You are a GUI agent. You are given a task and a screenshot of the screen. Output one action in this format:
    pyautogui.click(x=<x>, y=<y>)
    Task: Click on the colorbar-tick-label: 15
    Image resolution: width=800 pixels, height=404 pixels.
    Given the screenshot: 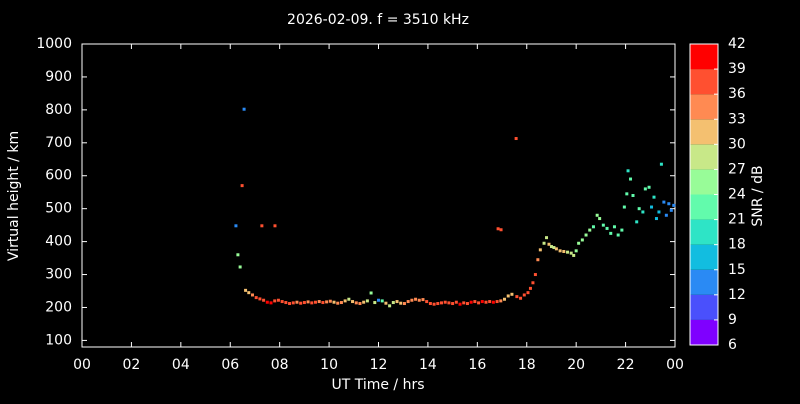 What is the action you would take?
    pyautogui.click(x=737, y=270)
    